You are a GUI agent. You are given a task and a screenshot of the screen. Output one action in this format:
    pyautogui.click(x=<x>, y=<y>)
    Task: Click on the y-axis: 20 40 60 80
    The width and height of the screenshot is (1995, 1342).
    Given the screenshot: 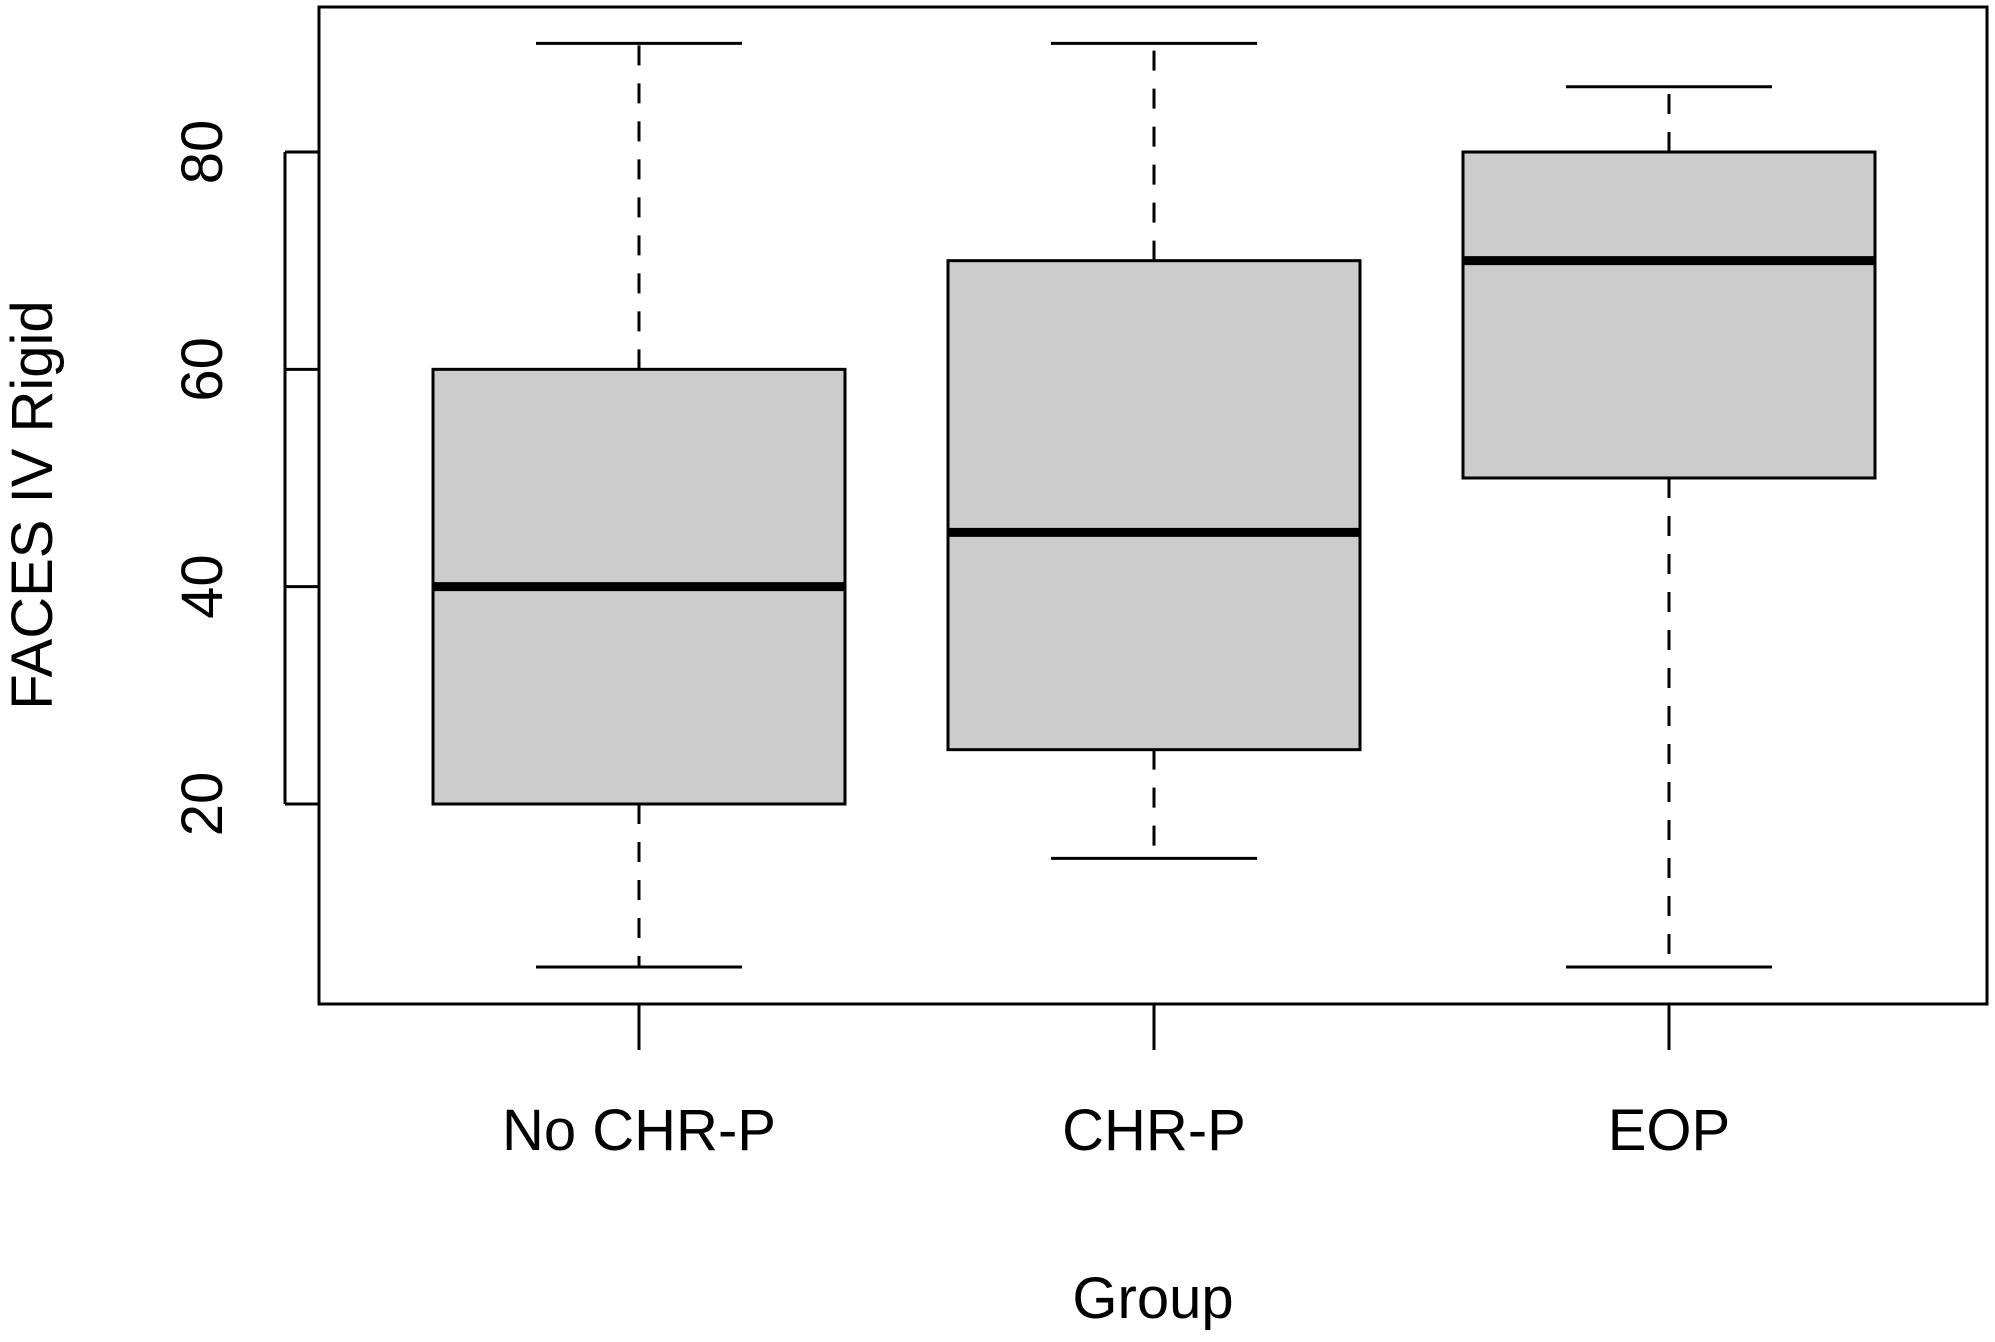 What is the action you would take?
    pyautogui.click(x=244, y=478)
    